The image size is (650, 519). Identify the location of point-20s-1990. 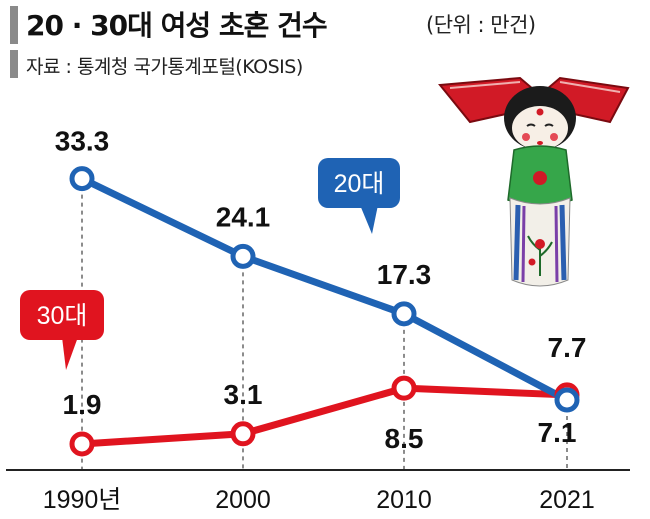
(82, 179).